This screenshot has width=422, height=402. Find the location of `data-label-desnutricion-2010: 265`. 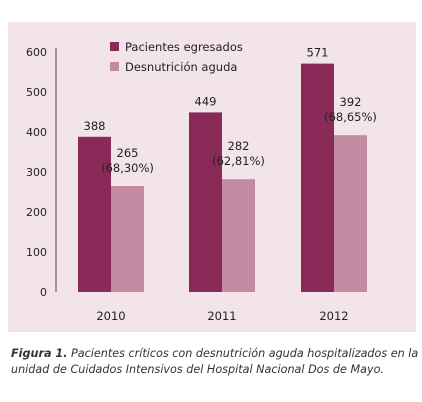

data-label-desnutricion-2010: 265 is located at coordinates (128, 153).